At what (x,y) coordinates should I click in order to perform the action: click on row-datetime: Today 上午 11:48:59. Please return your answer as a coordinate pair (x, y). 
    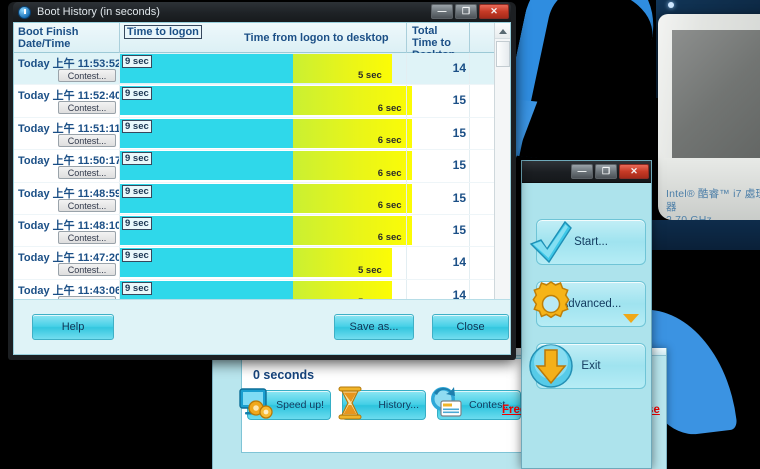
    Looking at the image, I should click on (70, 193).